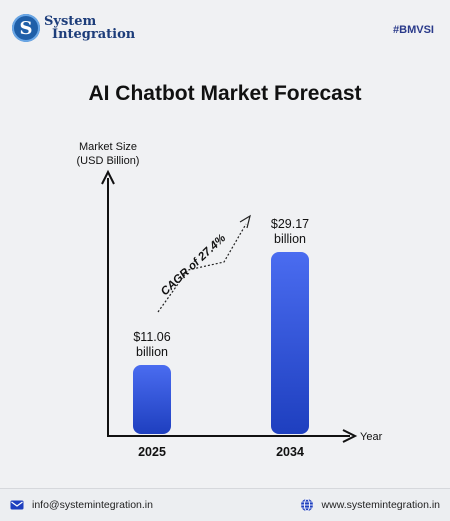  I want to click on data-label-unit-2034: billion, so click(290, 239).